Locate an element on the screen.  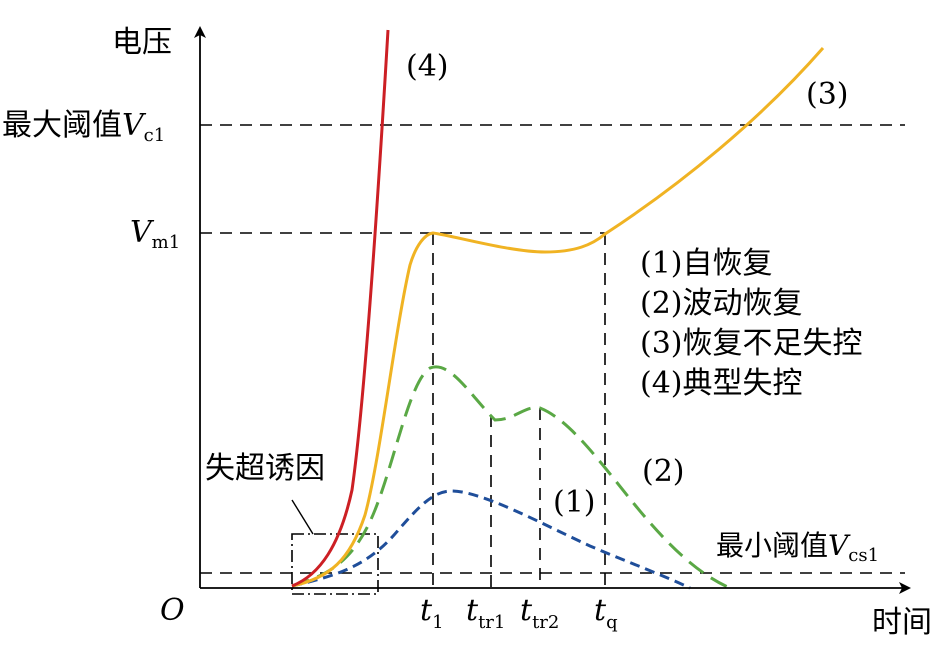
min-threshold-label: 最小阈值Vcs1 is located at coordinates (797, 547).